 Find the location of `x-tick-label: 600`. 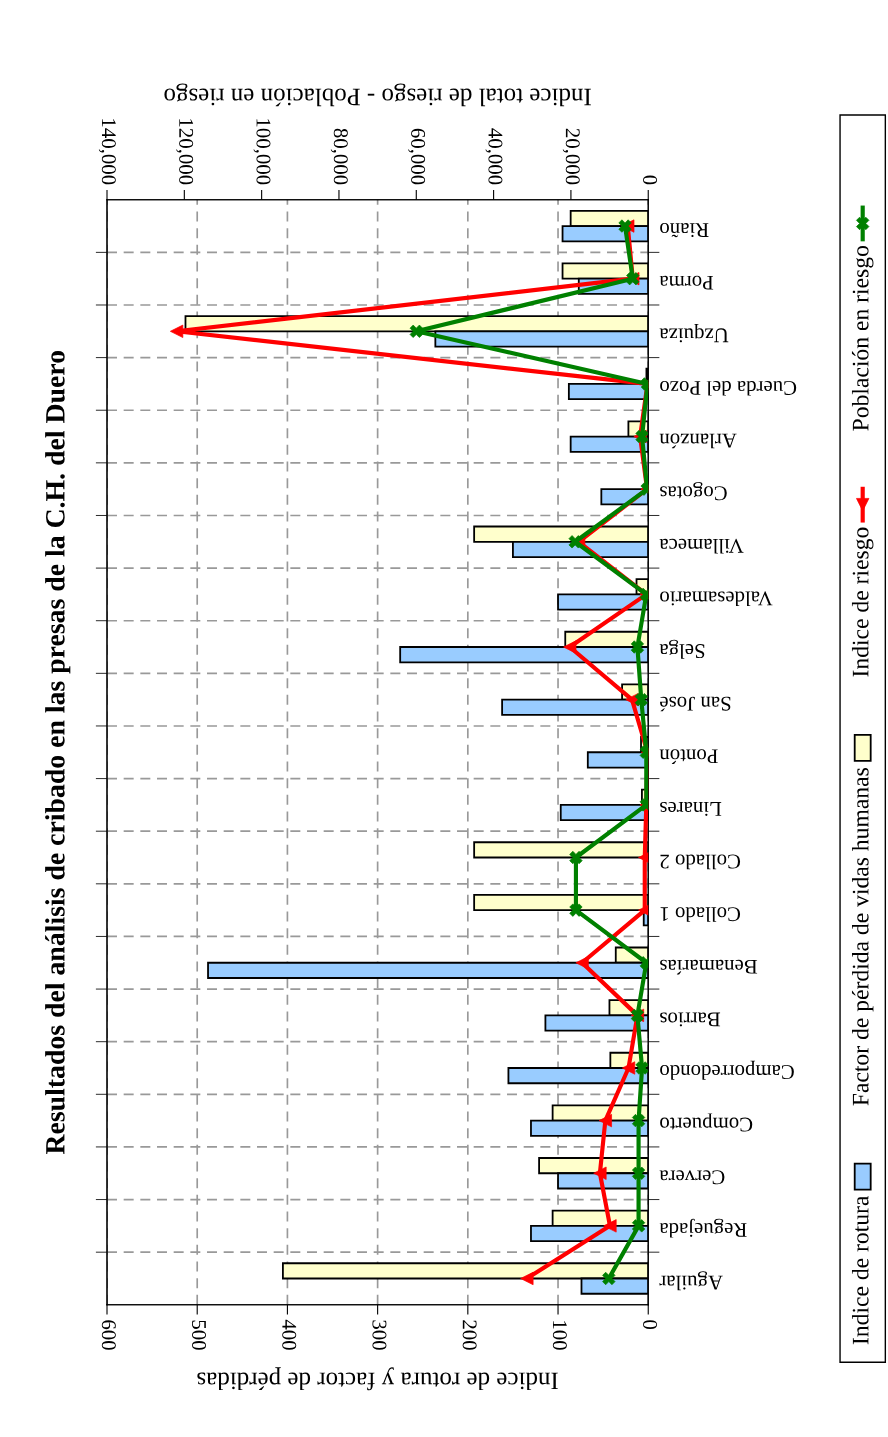

x-tick-label: 600 is located at coordinates (108, 1335).